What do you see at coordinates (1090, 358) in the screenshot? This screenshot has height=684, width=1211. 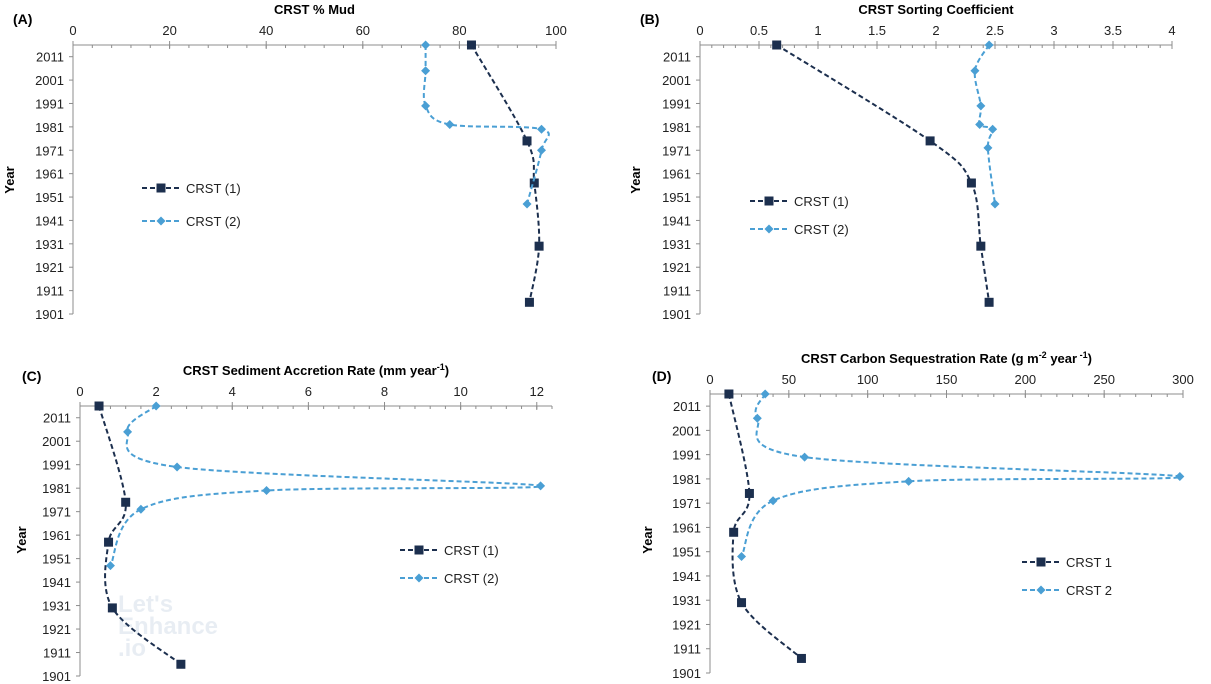 I see `chart-title-text-end: )` at bounding box center [1090, 358].